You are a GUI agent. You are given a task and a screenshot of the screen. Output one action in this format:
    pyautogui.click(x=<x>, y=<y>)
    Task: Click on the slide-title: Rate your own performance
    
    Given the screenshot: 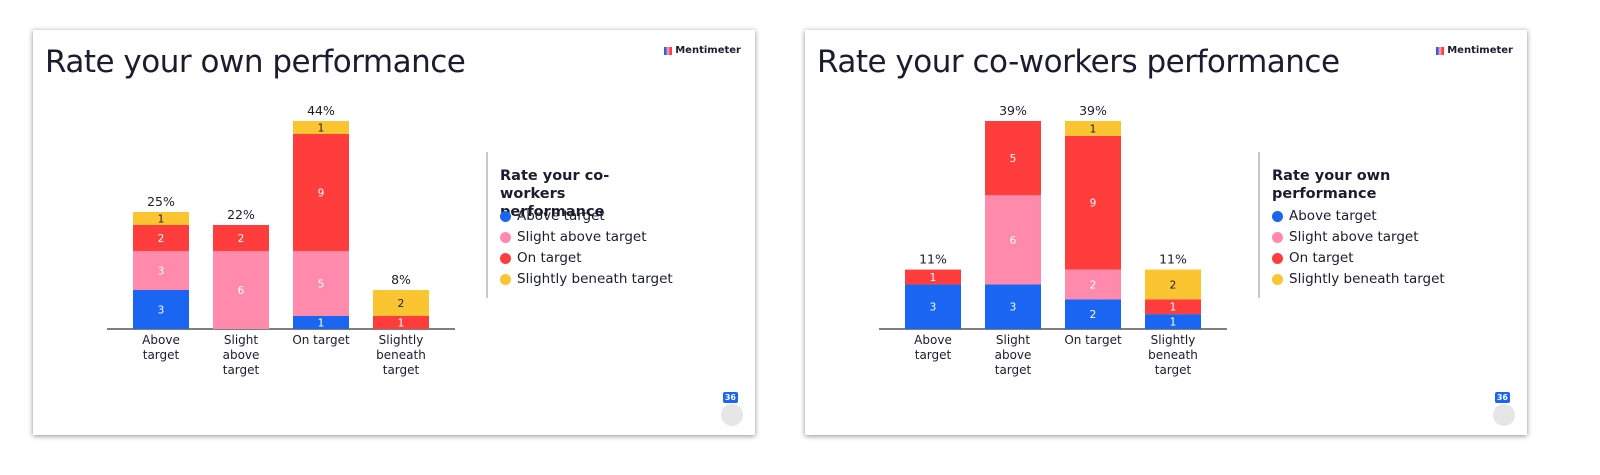 What is the action you would take?
    pyautogui.click(x=255, y=62)
    